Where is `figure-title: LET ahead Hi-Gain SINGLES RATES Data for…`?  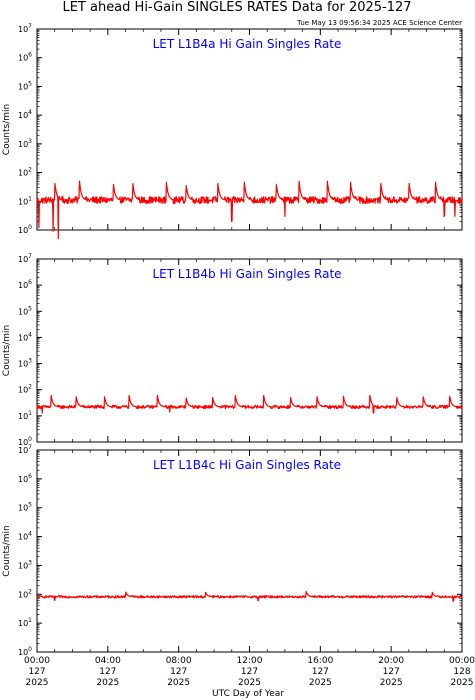 figure-title: LET ahead Hi-Gain SINGLES RATES Data for… is located at coordinates (236, 7).